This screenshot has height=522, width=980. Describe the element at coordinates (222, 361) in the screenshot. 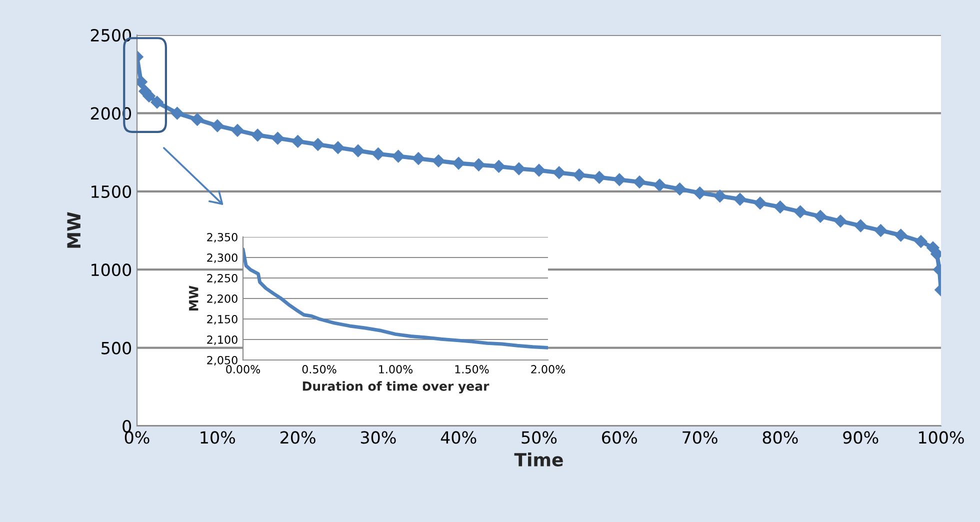

I see `y-tick-label: 2,050` at that location.